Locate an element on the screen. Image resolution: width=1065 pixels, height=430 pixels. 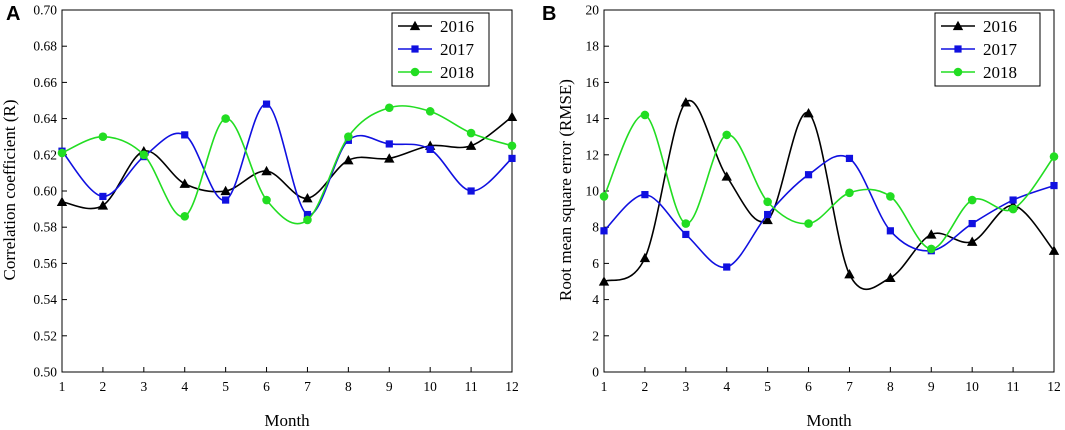
panel-b-ytick-label: 14 is located at coordinates (593, 118).